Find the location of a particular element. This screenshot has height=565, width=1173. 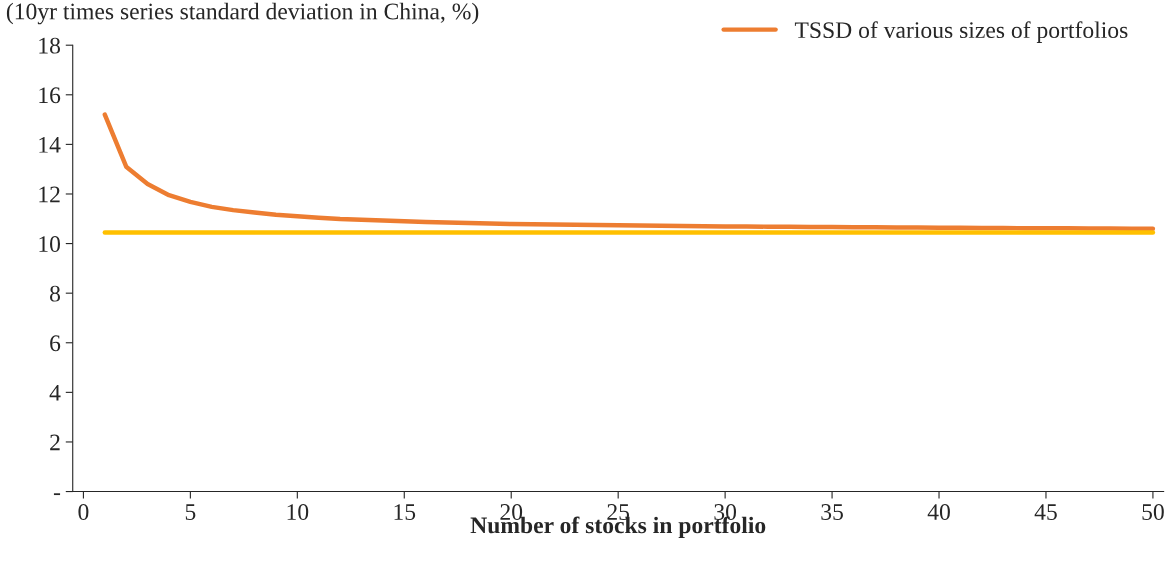

y-tick-label: 2 is located at coordinates (55, 442).